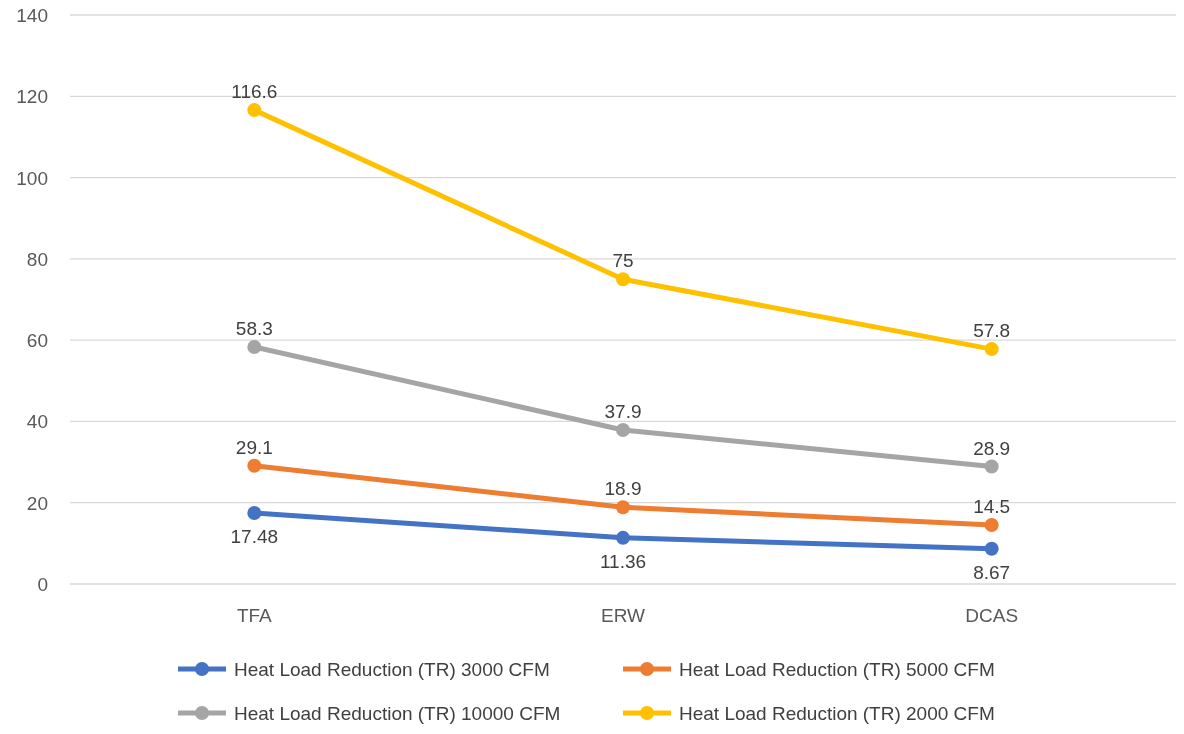 This screenshot has width=1184, height=734. I want to click on y-tick-label: 140, so click(32, 15).